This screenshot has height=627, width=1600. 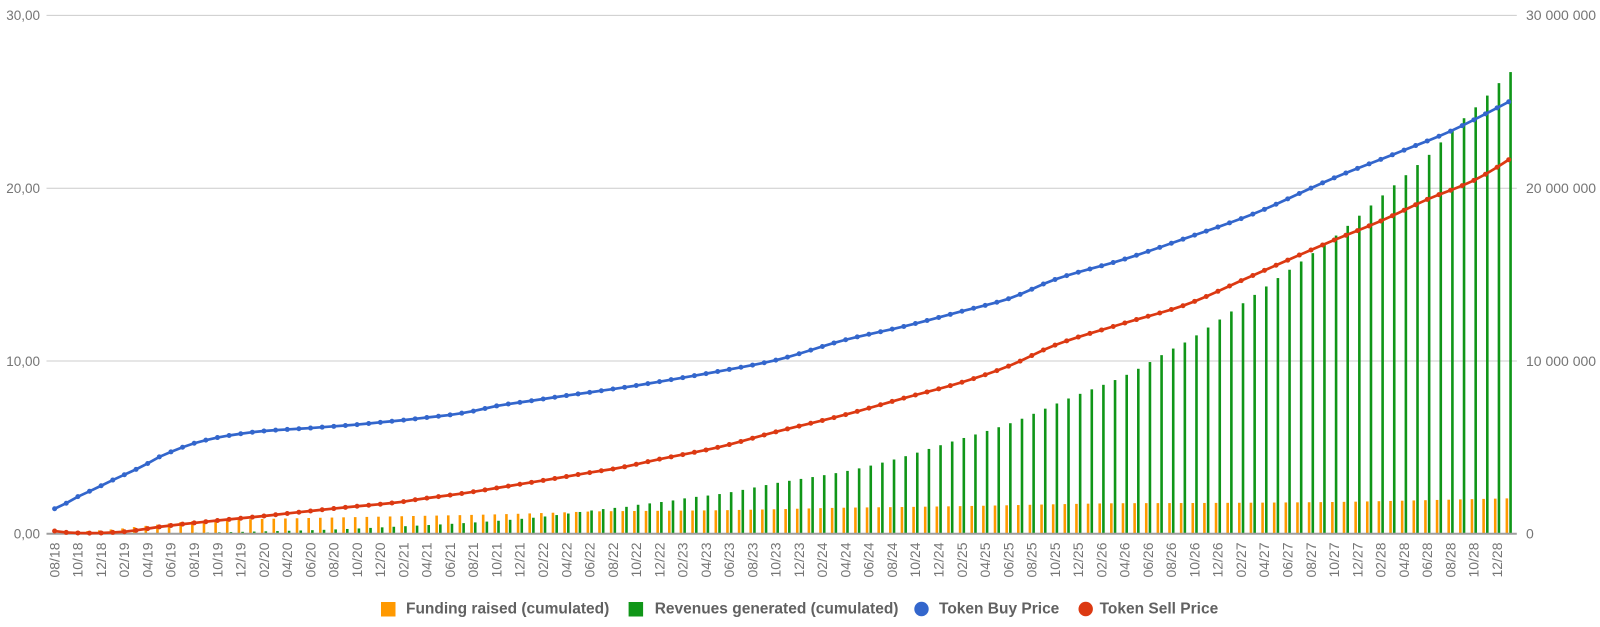 What do you see at coordinates (1171, 559) in the screenshot?
I see `svg-text: 08/26` at bounding box center [1171, 559].